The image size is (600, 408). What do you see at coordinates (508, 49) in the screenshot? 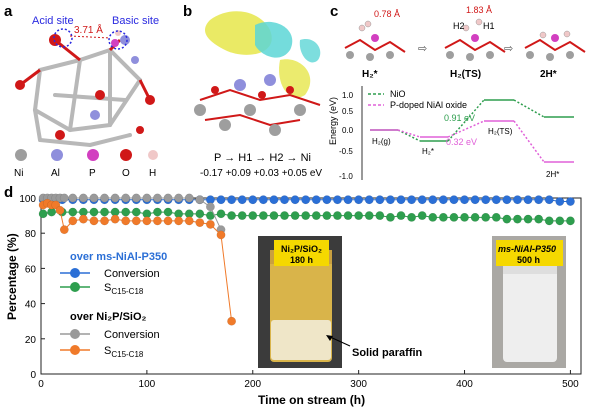
I see `arrow-2-icon: ⇨` at bounding box center [508, 49].